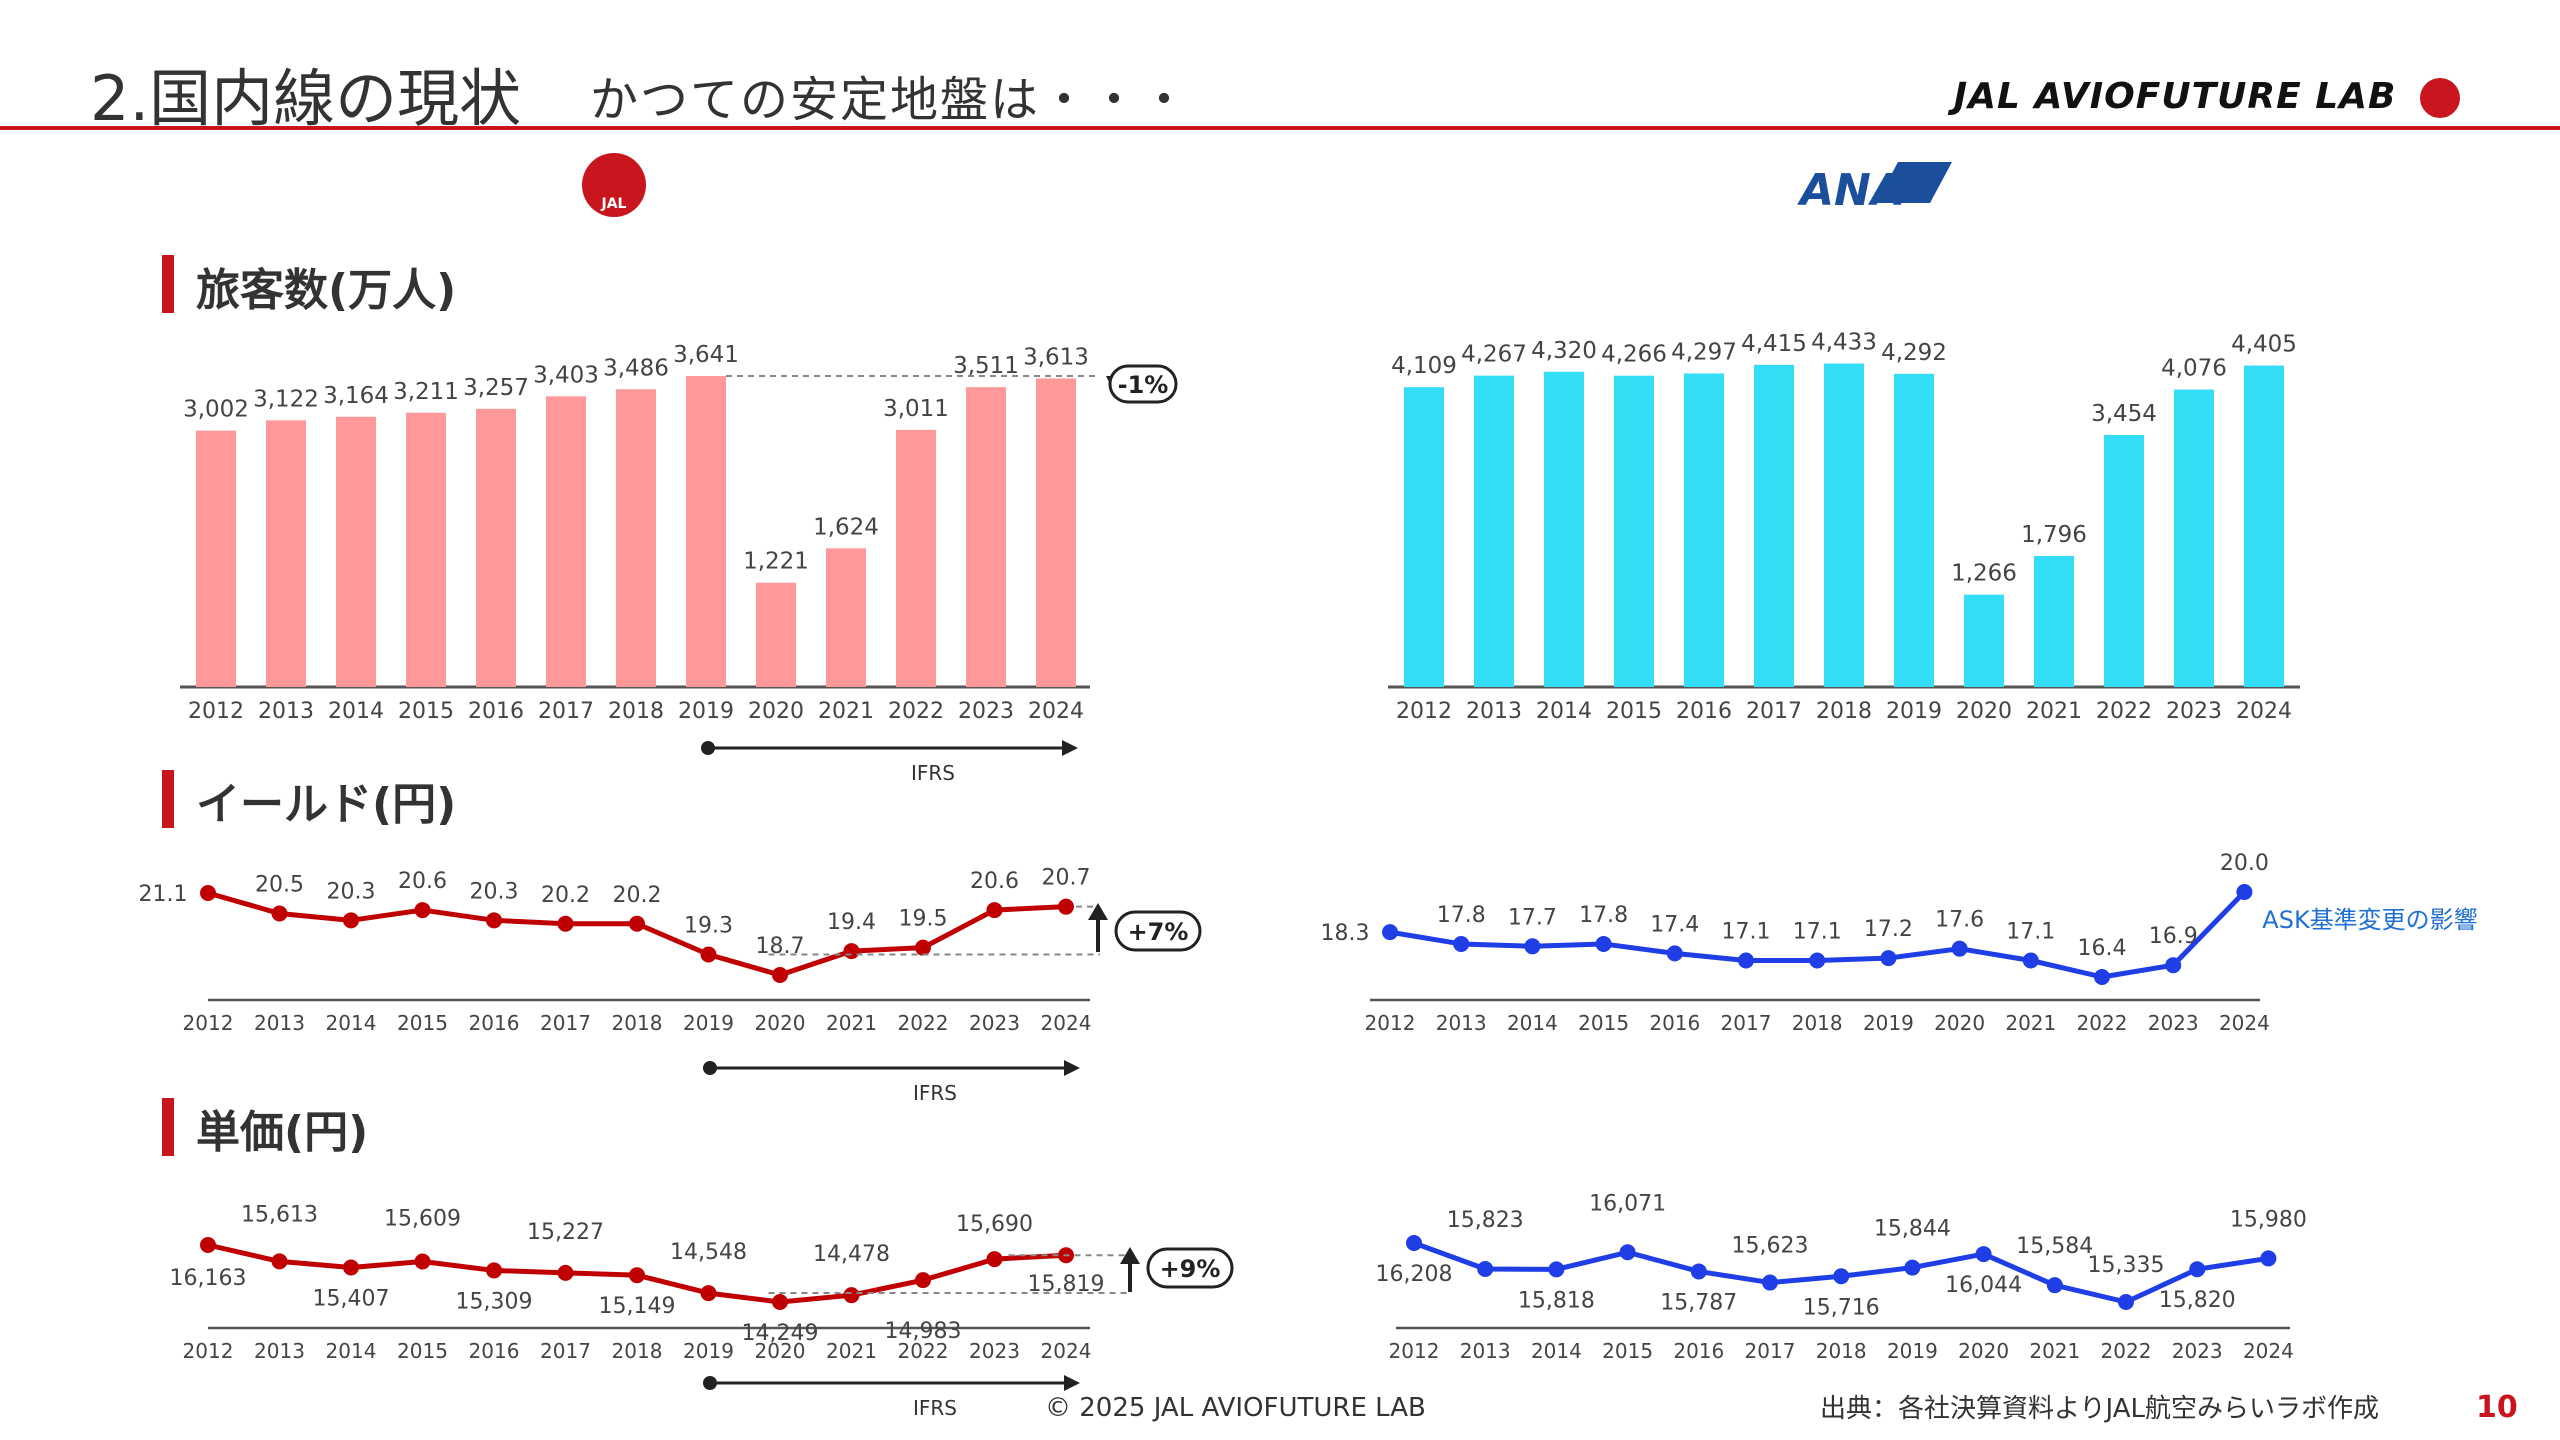 This screenshot has width=2560, height=1440. What do you see at coordinates (1774, 711) in the screenshot?
I see `ana-passengers-tick-label: 2017` at bounding box center [1774, 711].